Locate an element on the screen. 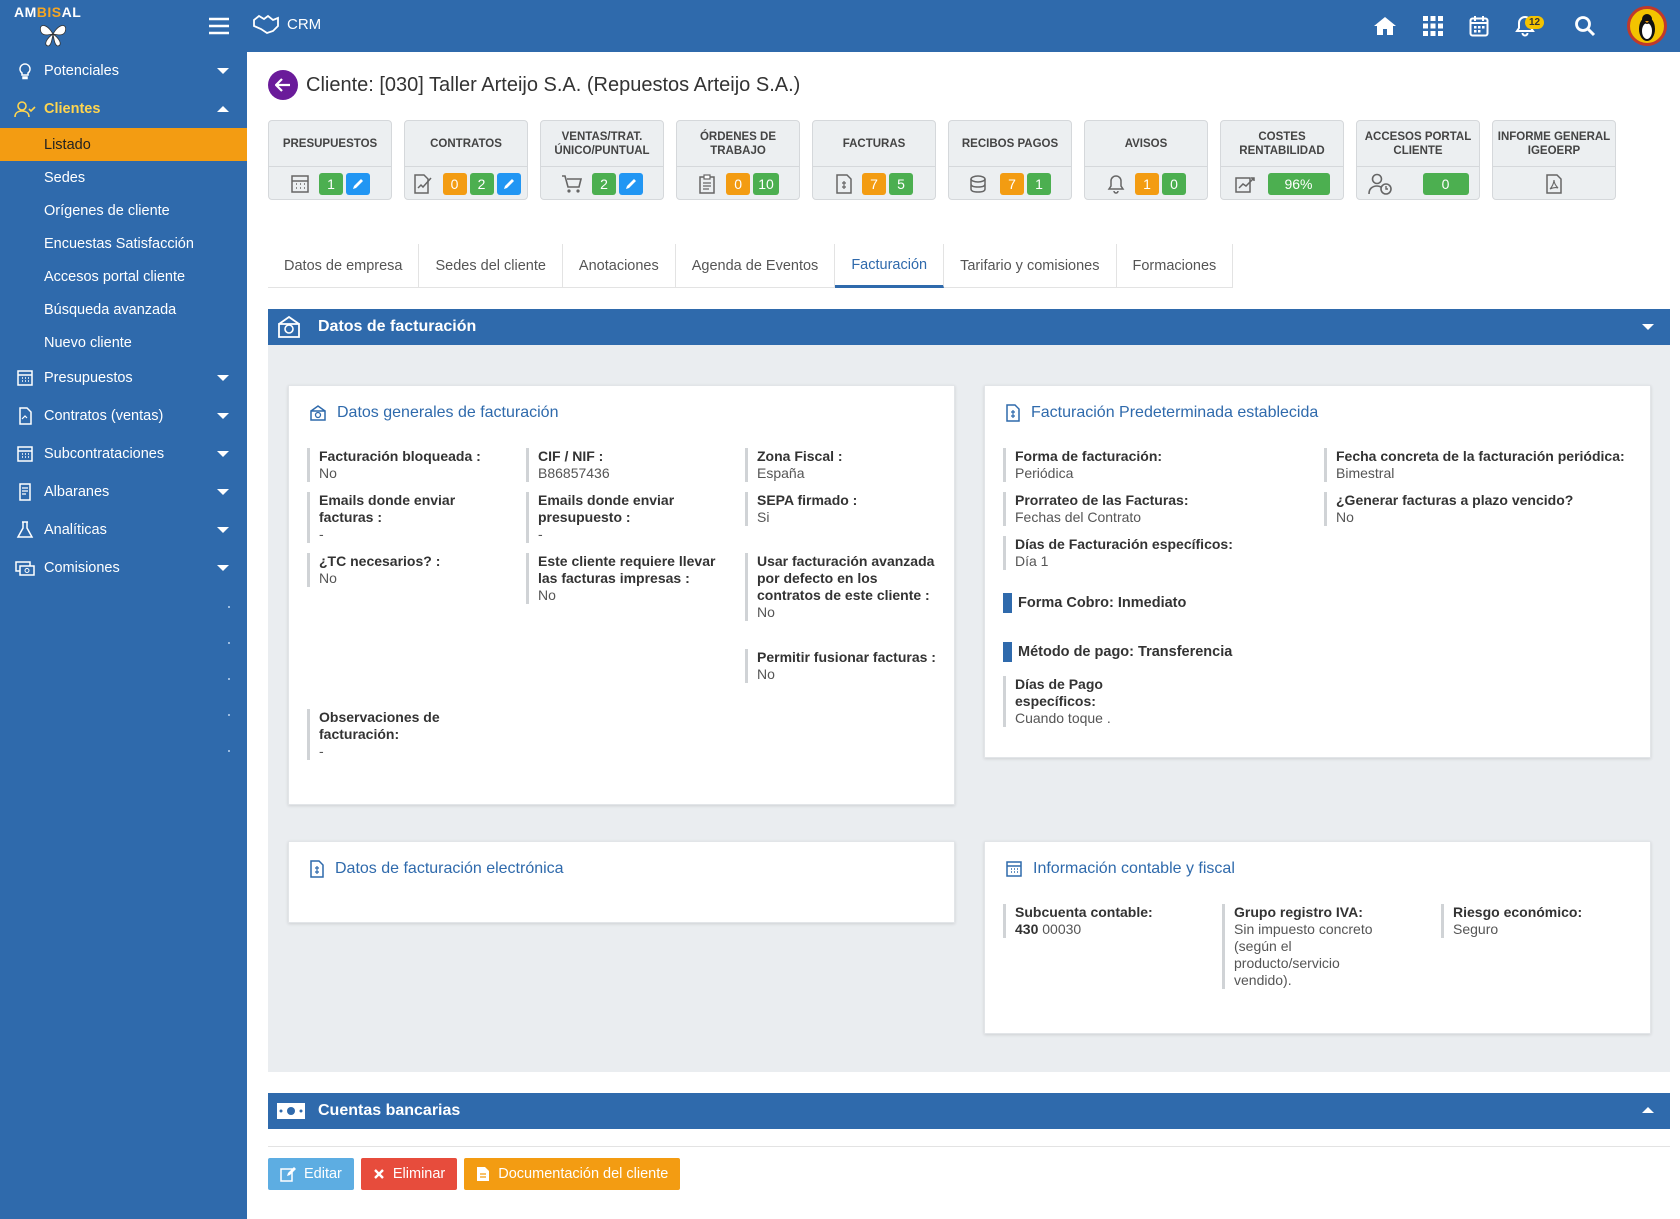 The height and width of the screenshot is (1219, 1680). user-avatar is located at coordinates (1647, 26).